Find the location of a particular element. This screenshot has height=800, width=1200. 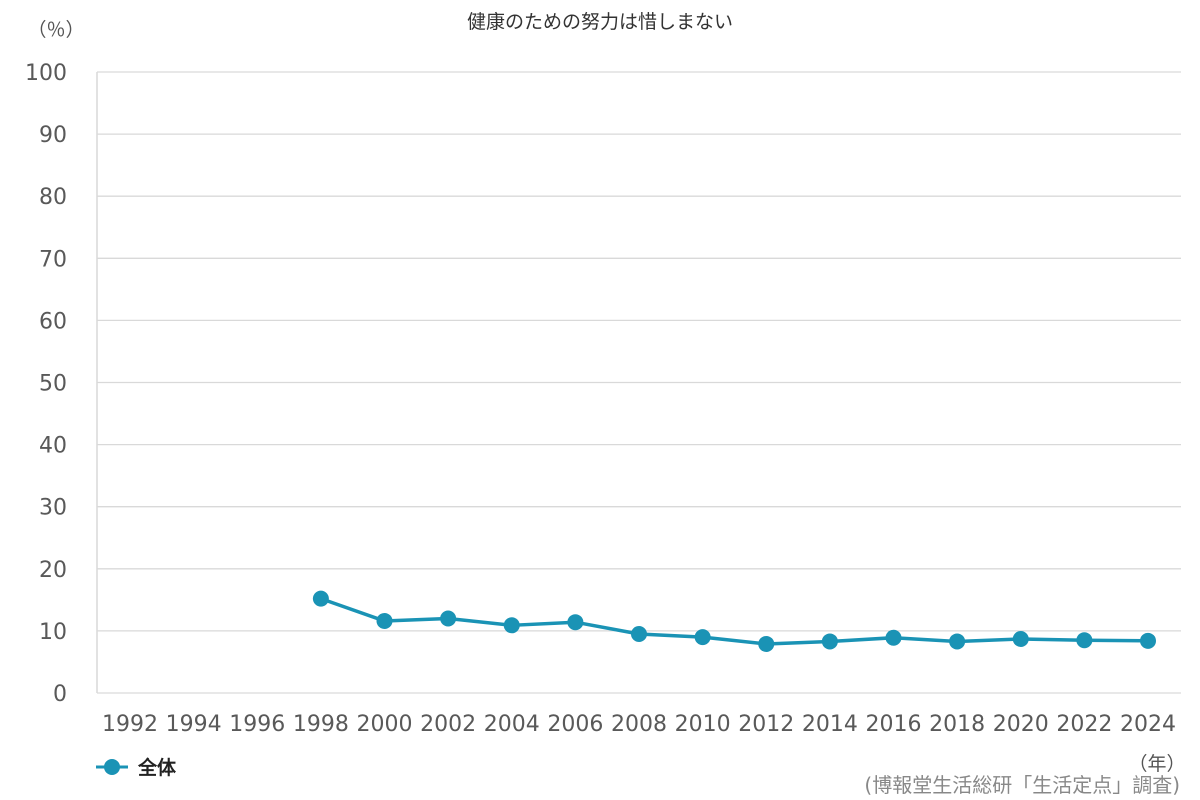

source-note: (博報堂生活総研「生活定点」調査) is located at coordinates (1022, 785).